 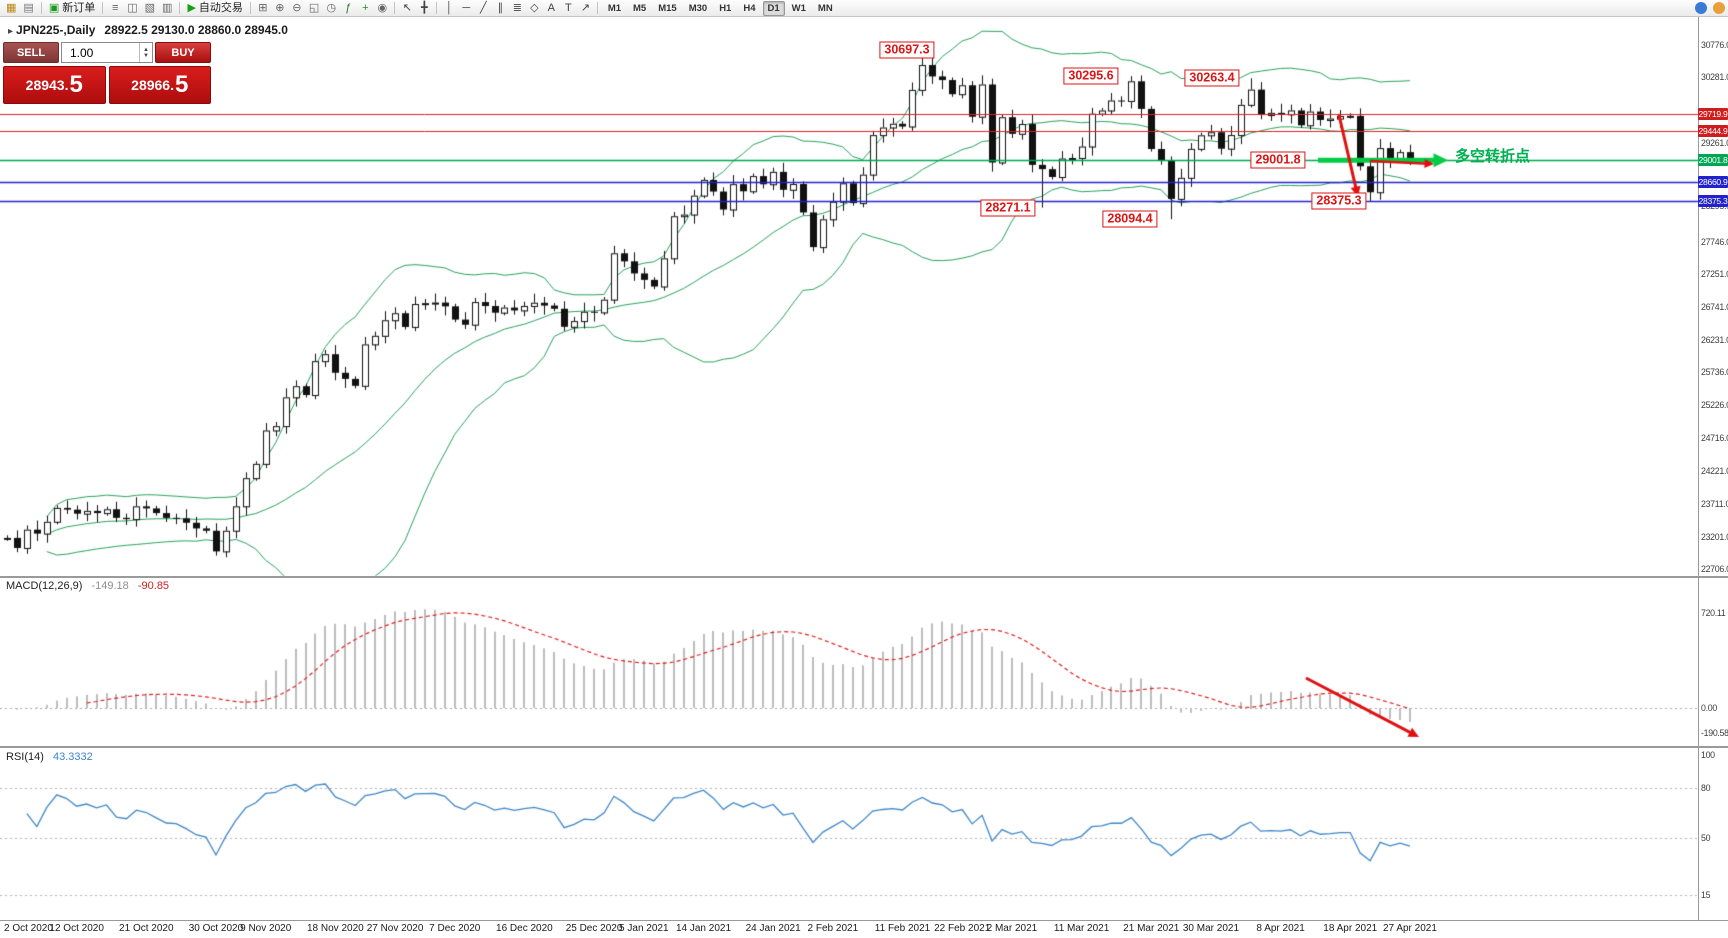 What do you see at coordinates (833, 928) in the screenshot?
I see `date-axis-label: 2 Feb 2021` at bounding box center [833, 928].